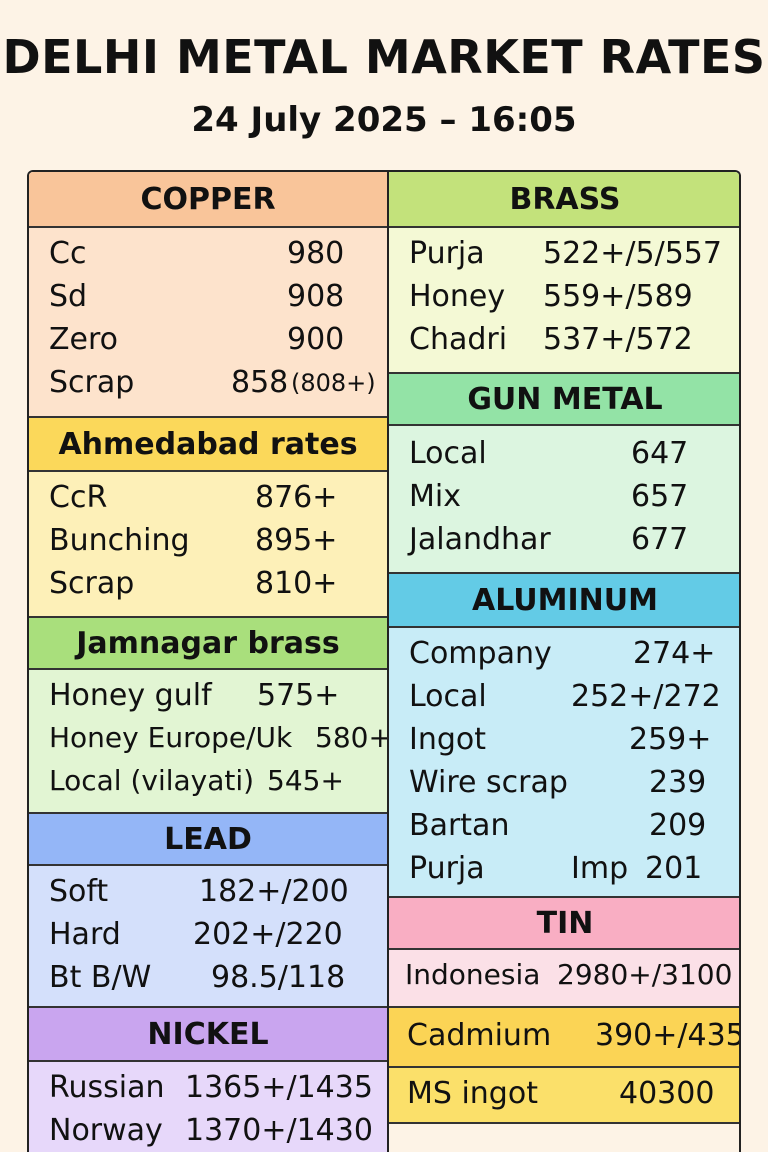 This screenshot has width=768, height=1152. I want to click on row-value: 647, so click(660, 453).